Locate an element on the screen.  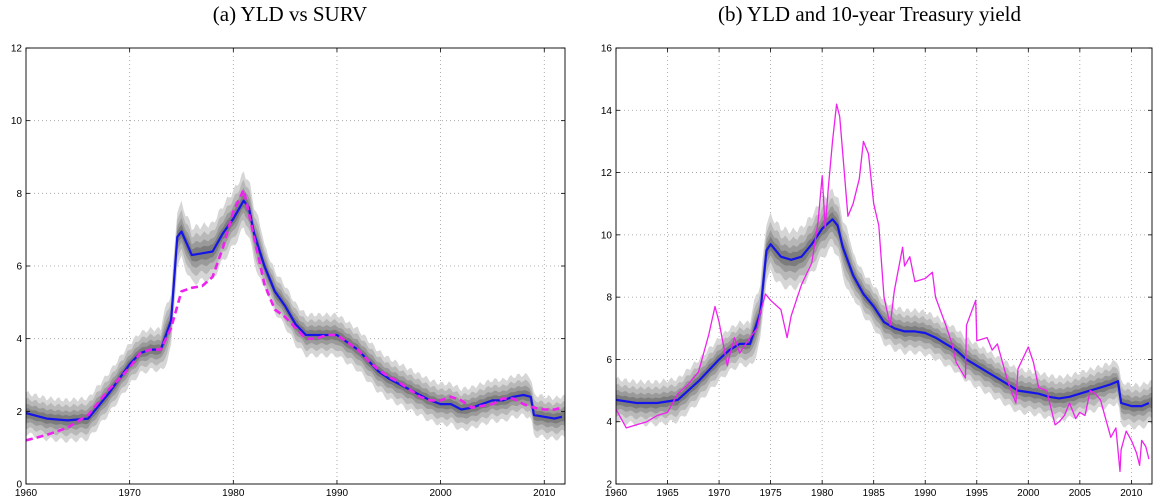
x-tick-label: 1985 is located at coordinates (874, 493).